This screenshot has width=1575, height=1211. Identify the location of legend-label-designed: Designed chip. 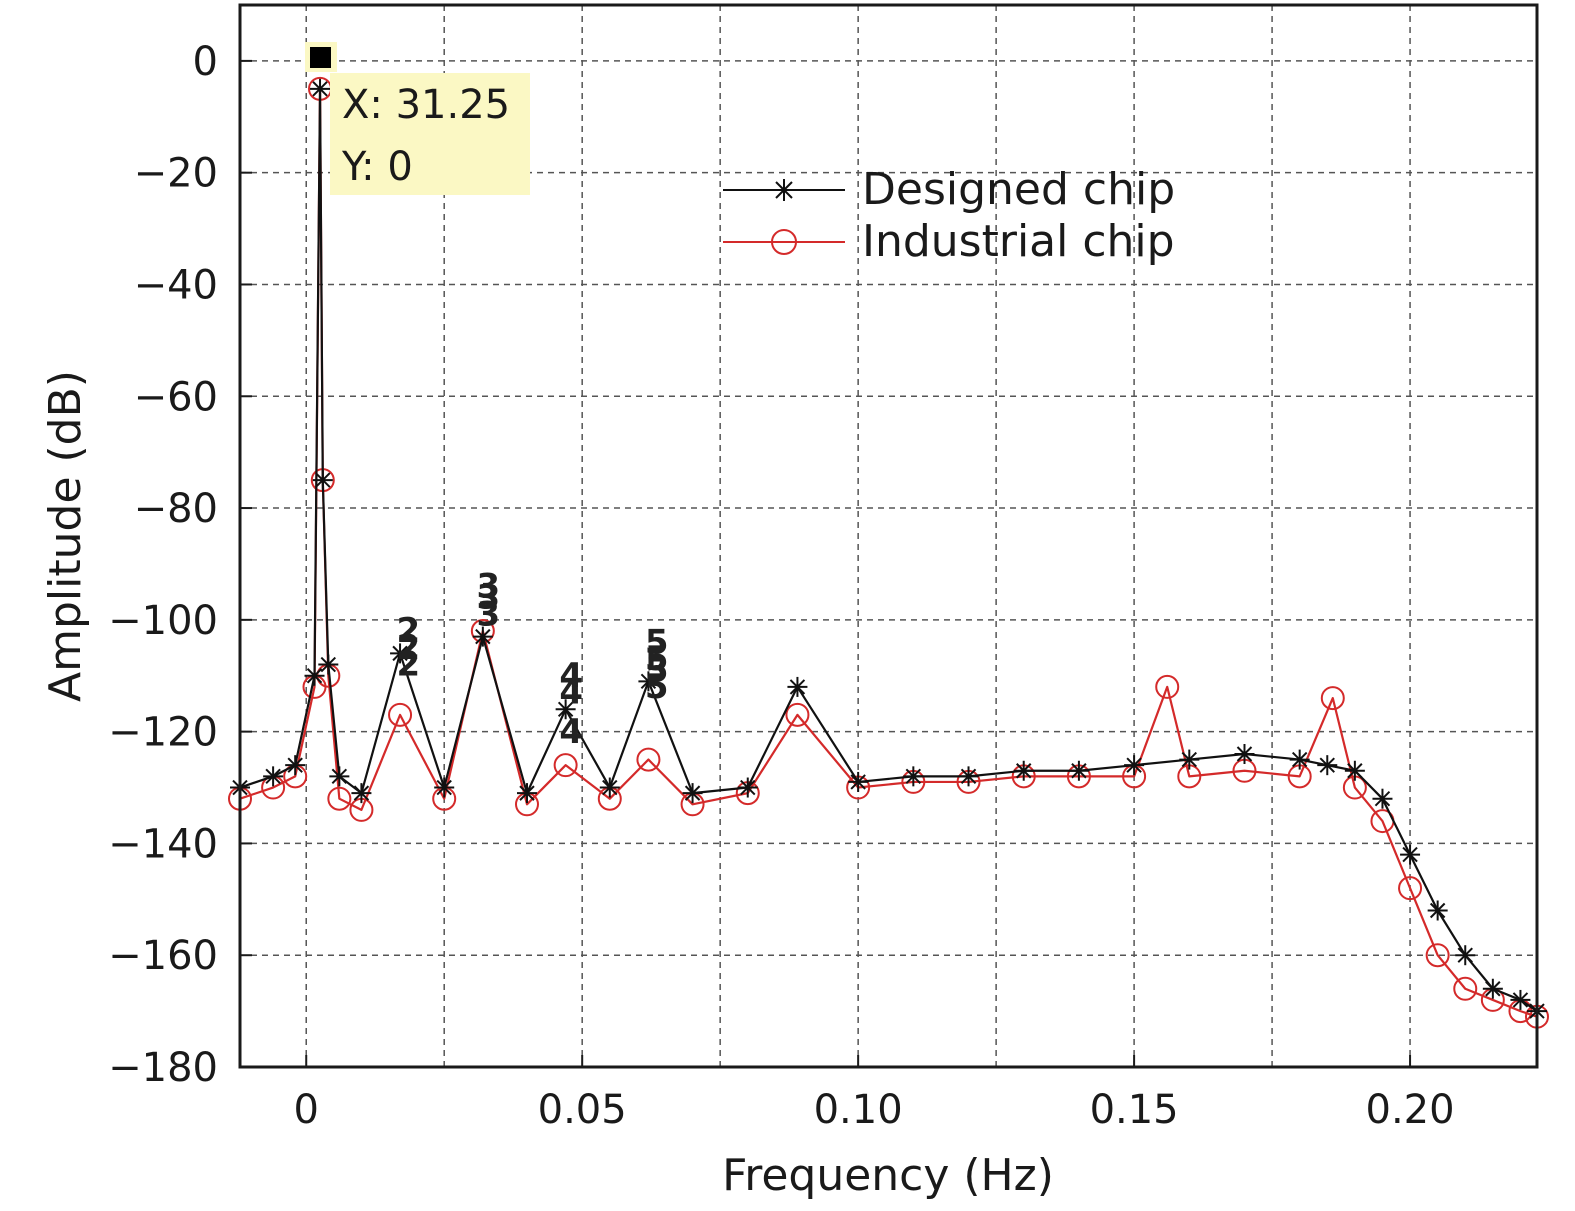
(1018, 189).